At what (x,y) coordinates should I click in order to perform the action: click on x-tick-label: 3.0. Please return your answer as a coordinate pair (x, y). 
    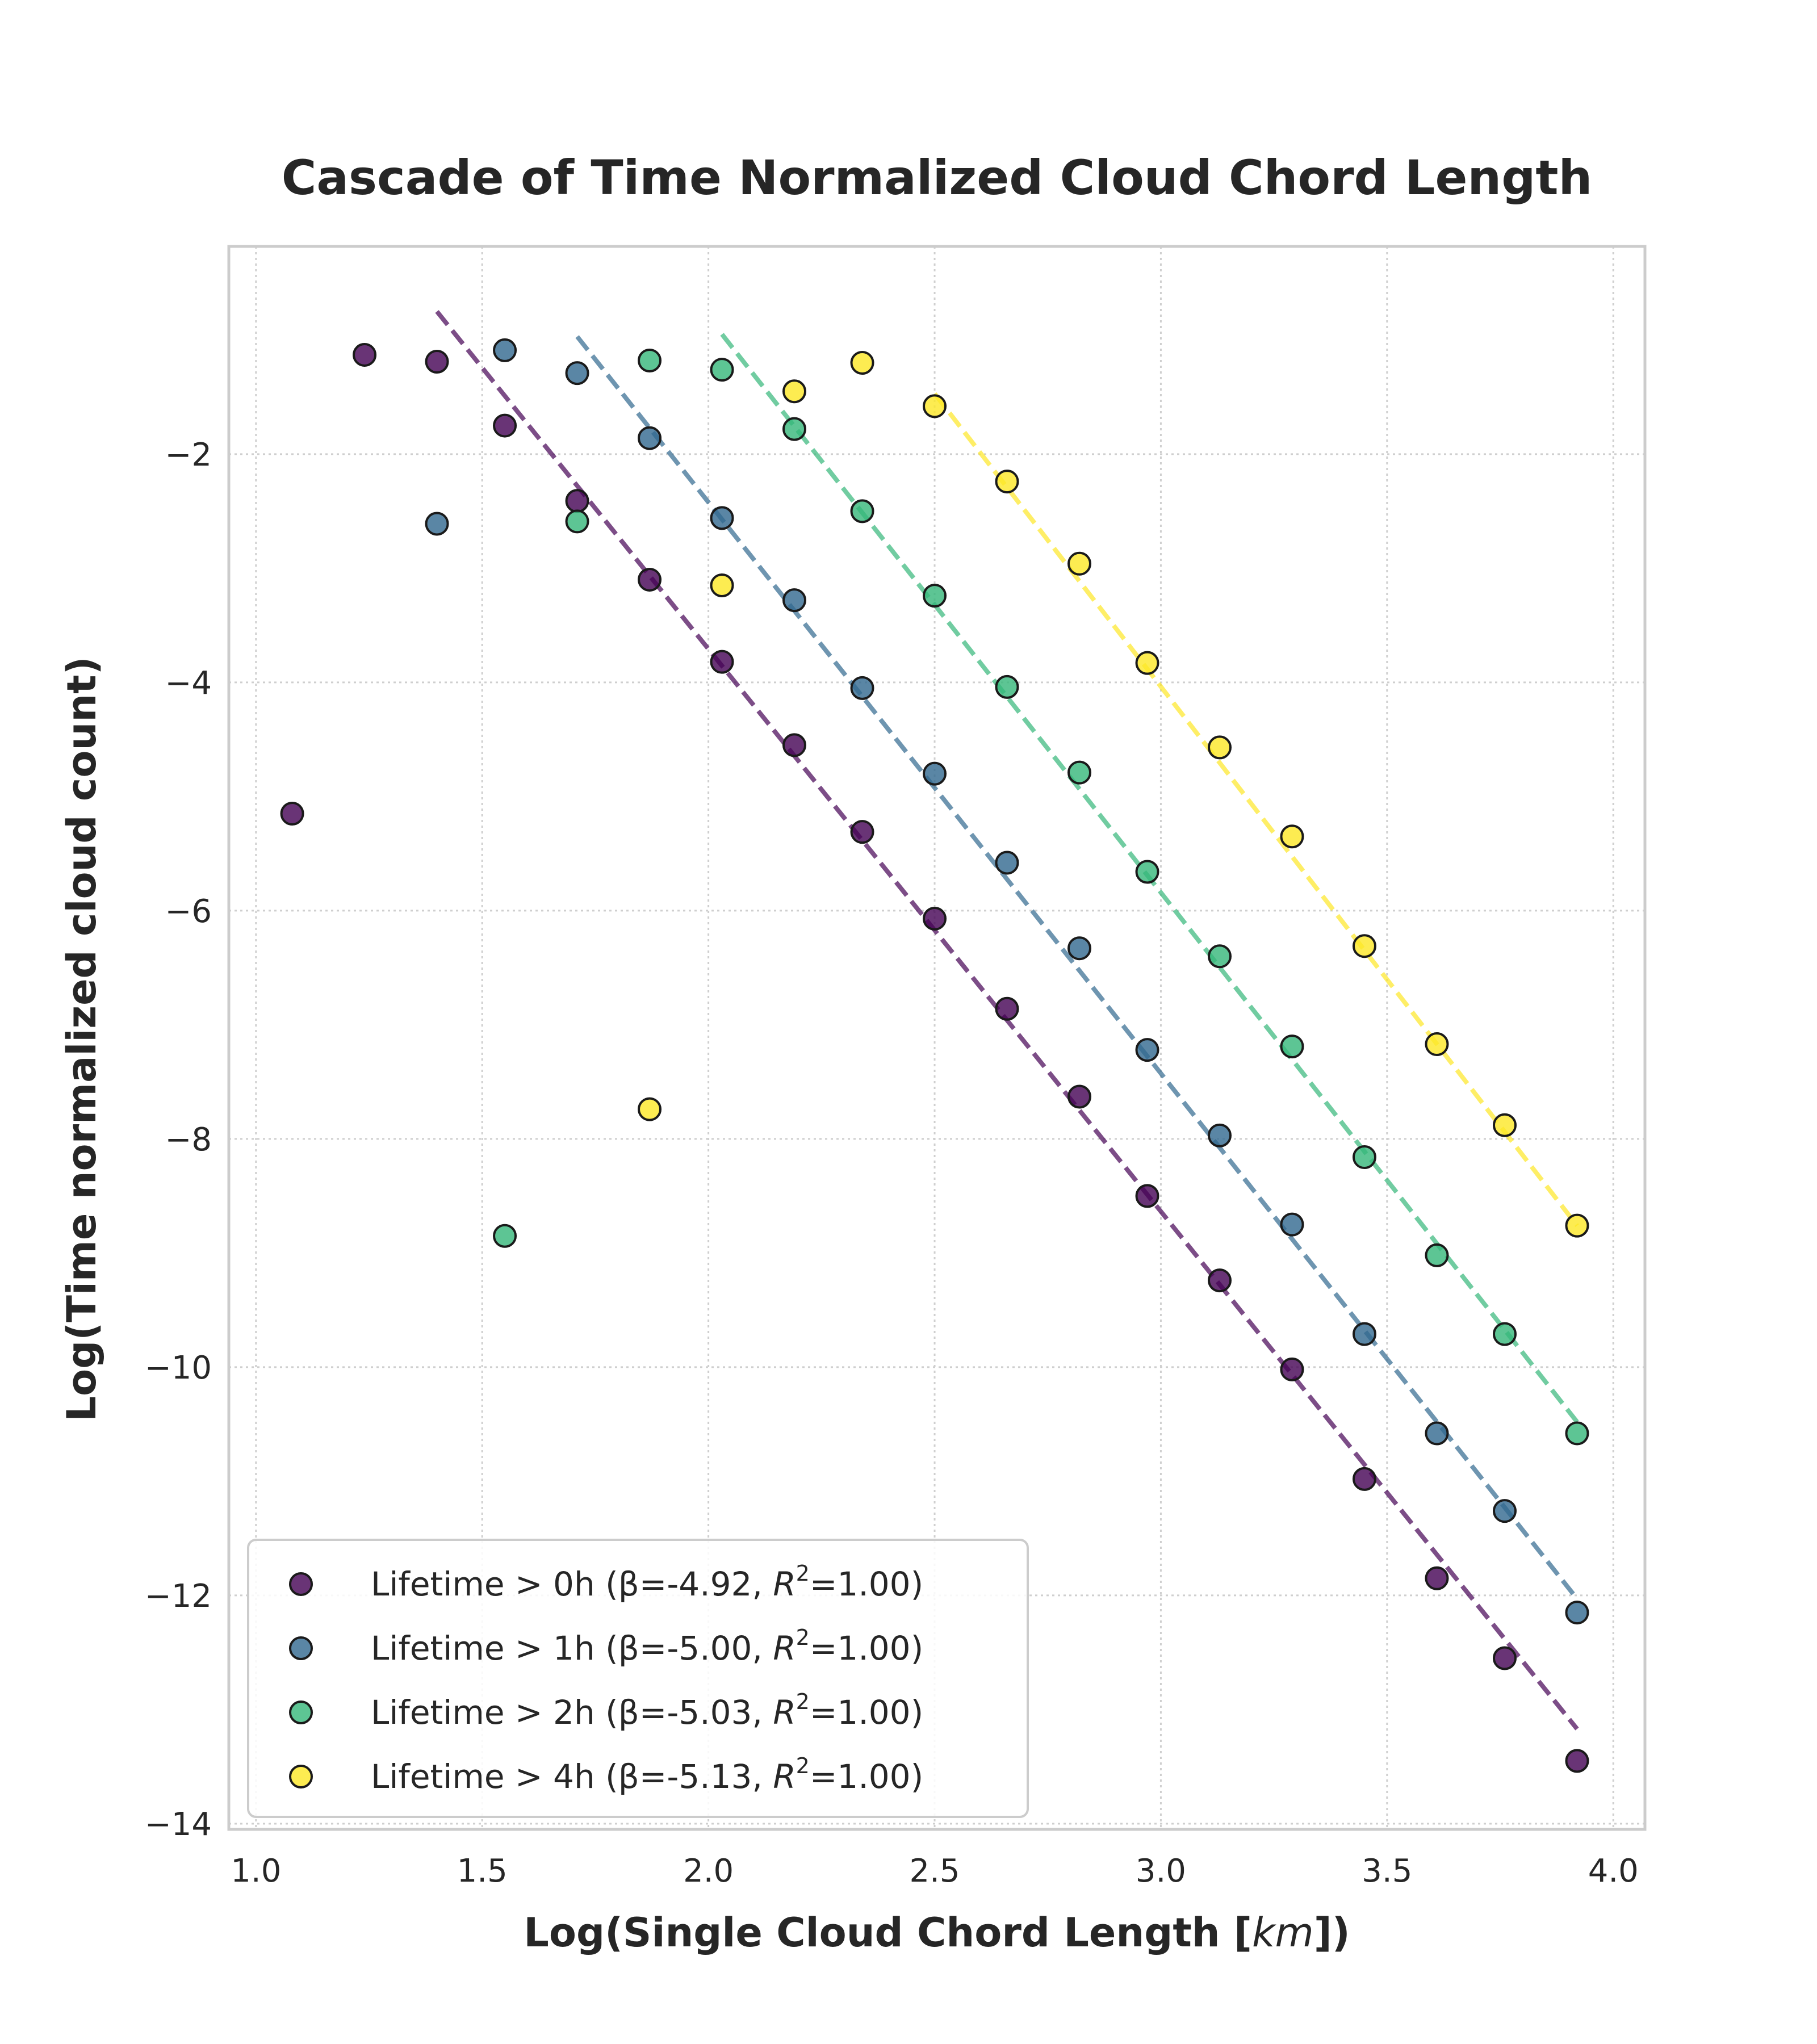
    Looking at the image, I should click on (1161, 1871).